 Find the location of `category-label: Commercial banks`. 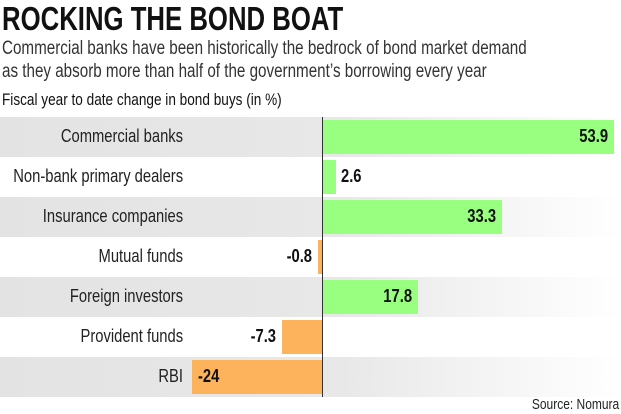

category-label: Commercial banks is located at coordinates (121, 136).